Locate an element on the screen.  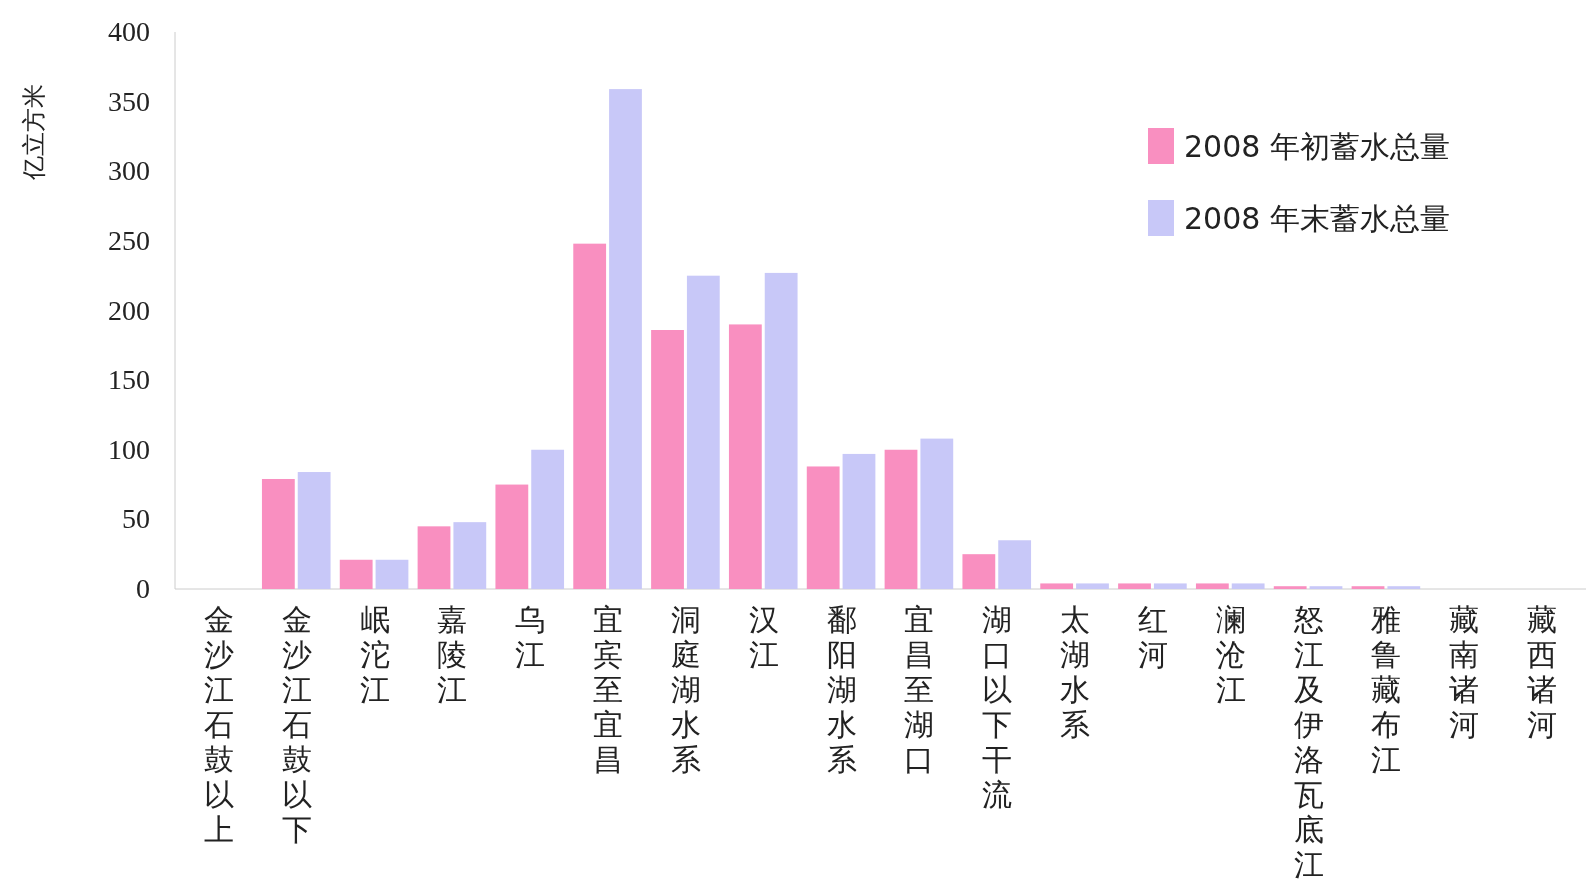
x-tick-label: 洞庭湖水系 is located at coordinates (685, 689).